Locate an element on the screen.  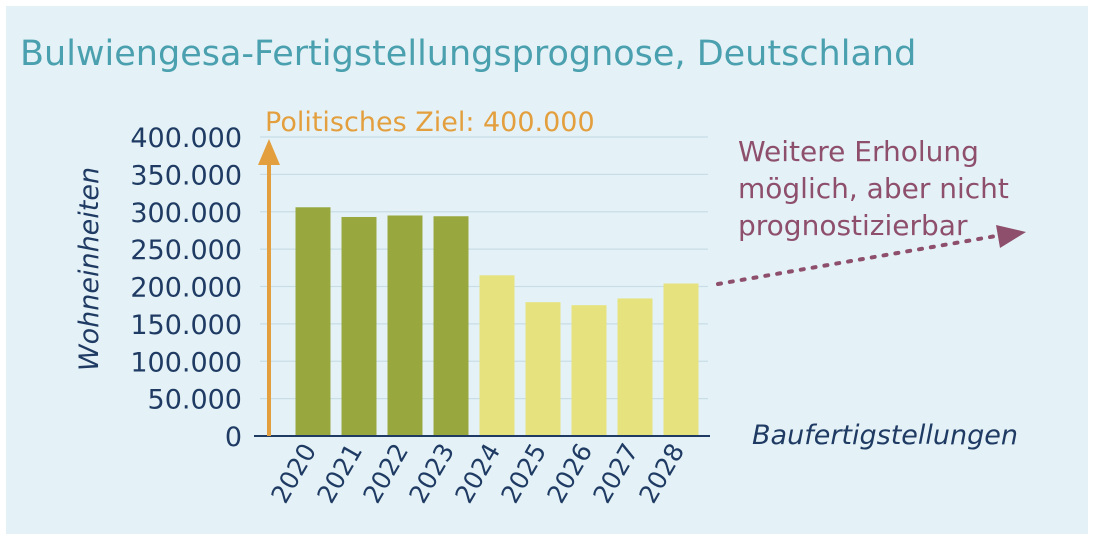
bar-2027 is located at coordinates (635, 367).